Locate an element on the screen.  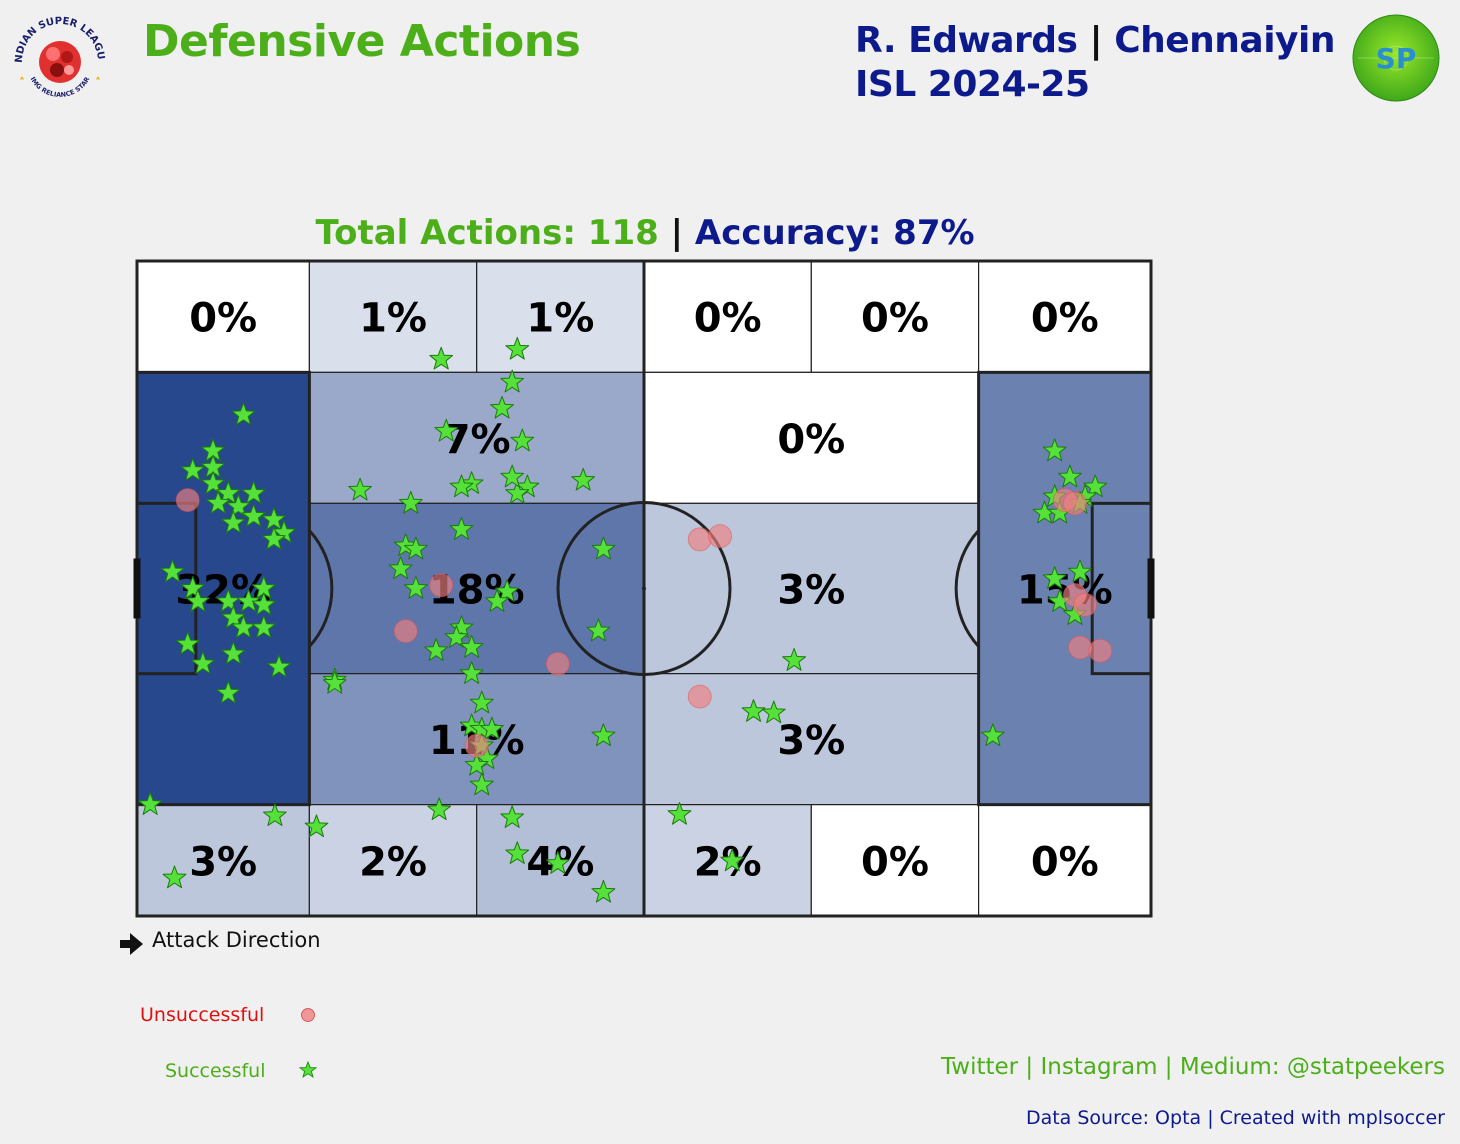
legend-successful-marker is located at coordinates (308, 1069).